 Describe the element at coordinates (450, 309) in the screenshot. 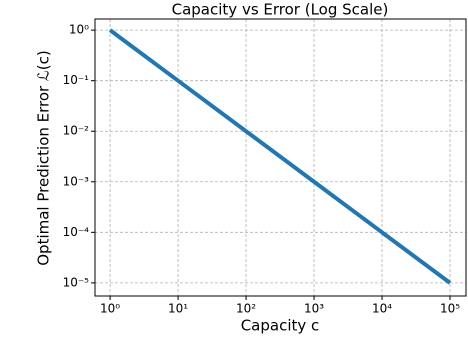

I see `x-tick-label: 10⁵` at that location.